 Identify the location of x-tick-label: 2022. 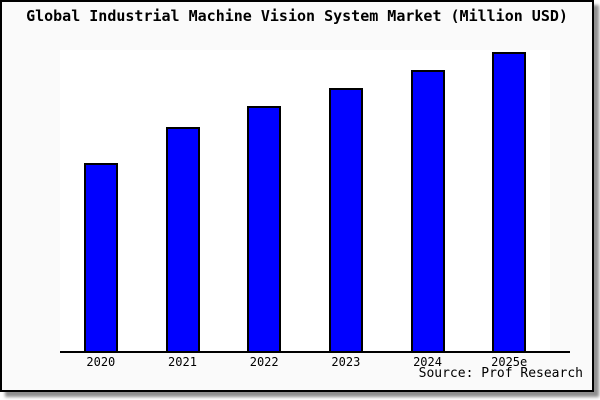
(264, 362).